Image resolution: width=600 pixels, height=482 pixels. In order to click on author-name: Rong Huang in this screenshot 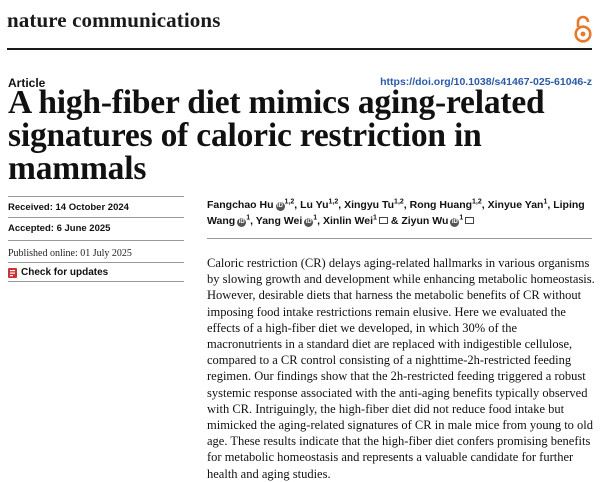, I will do `click(441, 205)`.